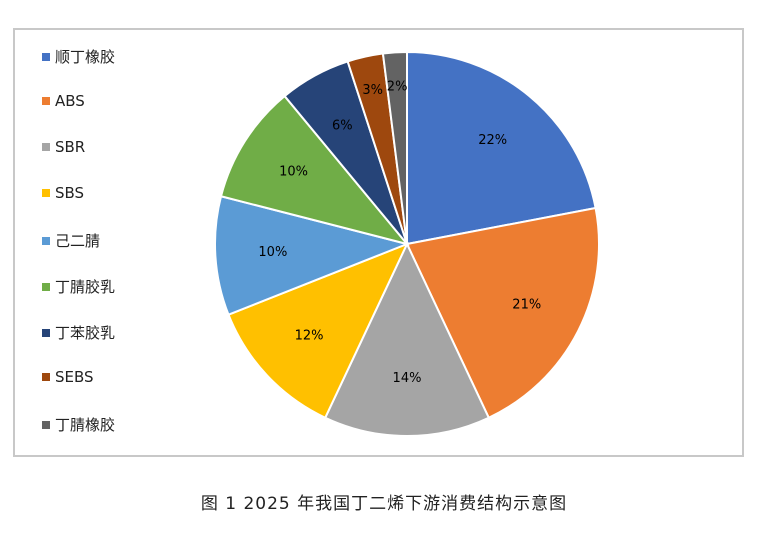  What do you see at coordinates (85, 57) in the screenshot?
I see `legend-label-0: 顺丁橡胶` at bounding box center [85, 57].